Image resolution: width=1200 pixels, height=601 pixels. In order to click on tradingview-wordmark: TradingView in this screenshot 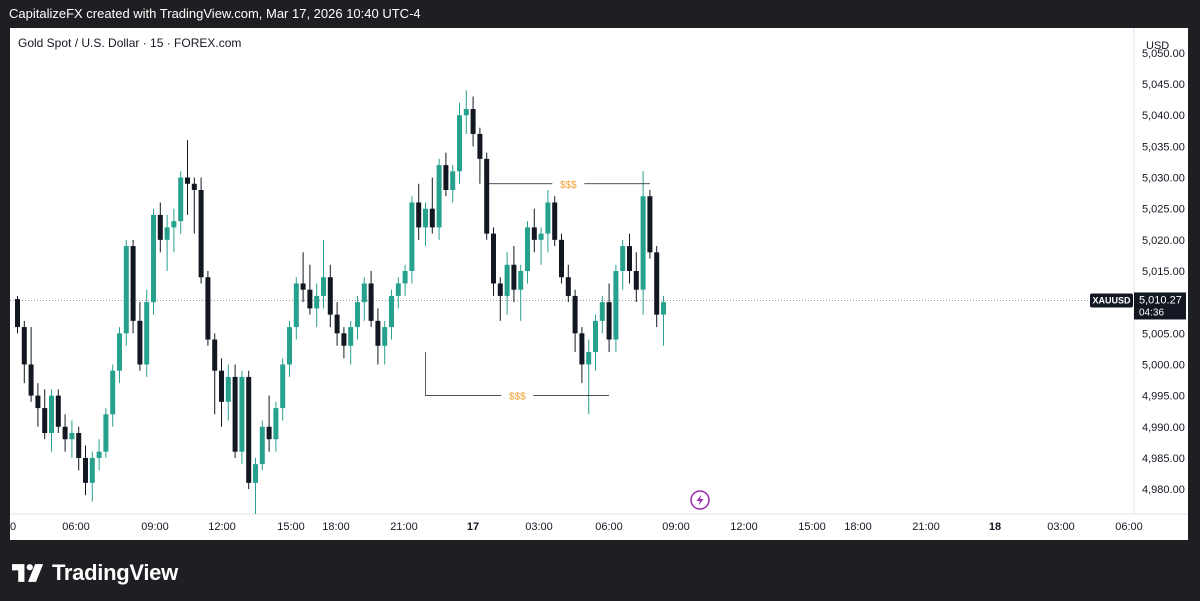, I will do `click(115, 572)`.